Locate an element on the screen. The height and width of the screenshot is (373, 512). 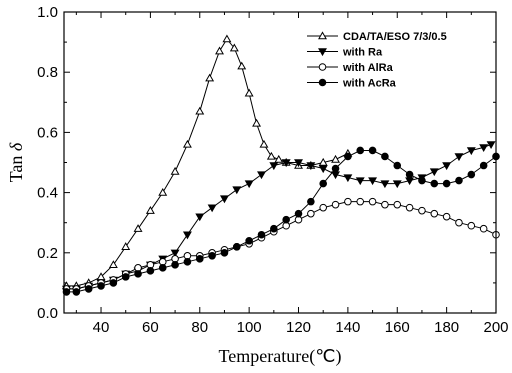
y-axis-title-text: Tan is located at coordinates (16, 166).